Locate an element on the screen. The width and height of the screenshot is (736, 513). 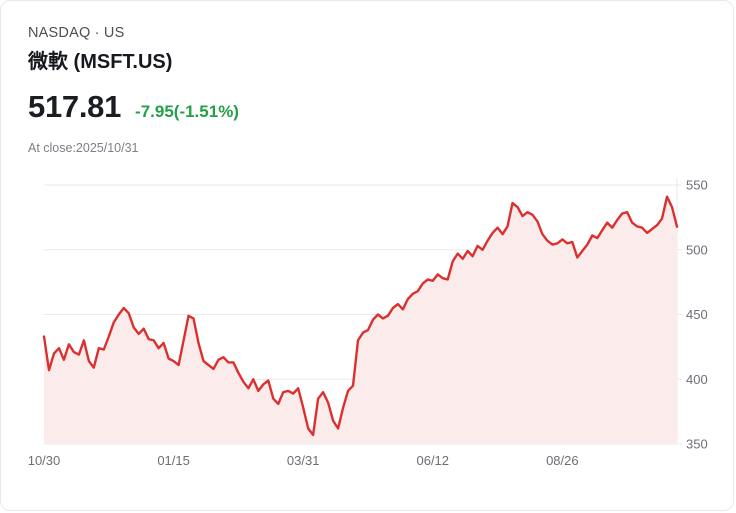
x-axis-label: 03/31 is located at coordinates (303, 460).